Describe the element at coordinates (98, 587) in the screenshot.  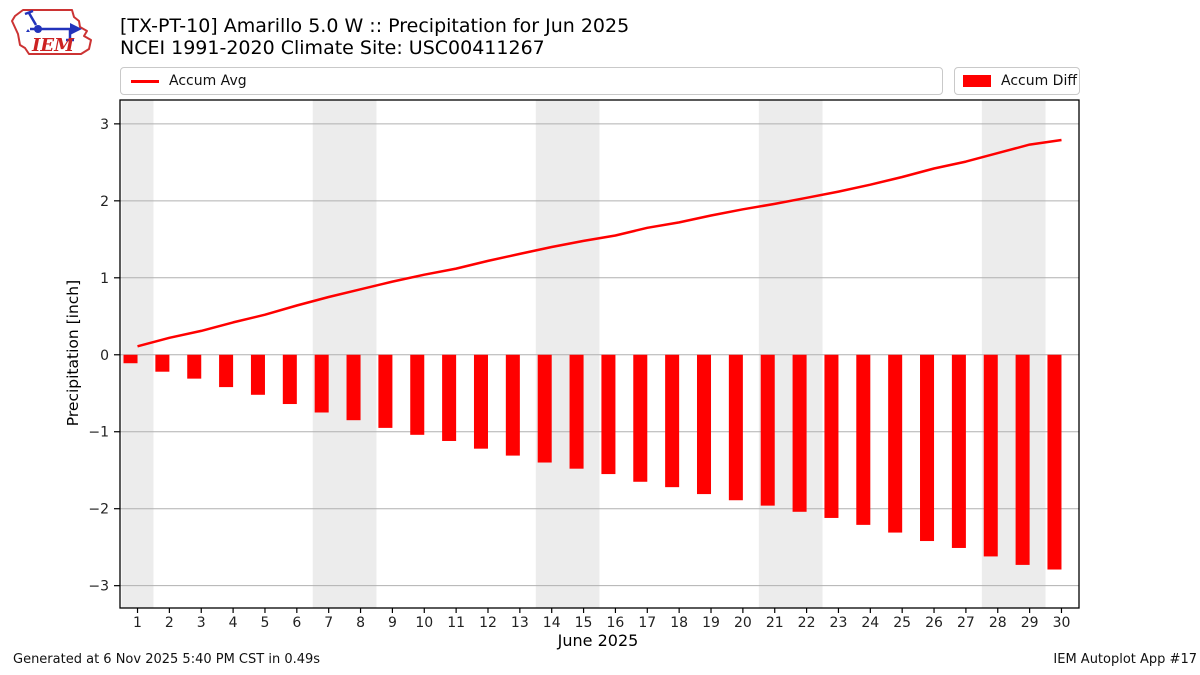
I see `y-tick-label: −3` at that location.